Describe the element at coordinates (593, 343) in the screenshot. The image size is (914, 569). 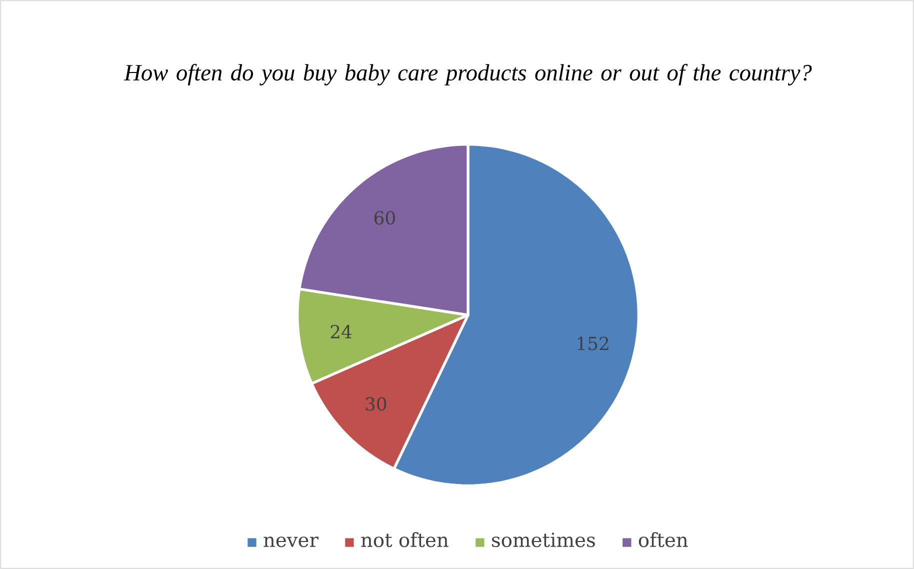
I see `data-label: 152` at that location.